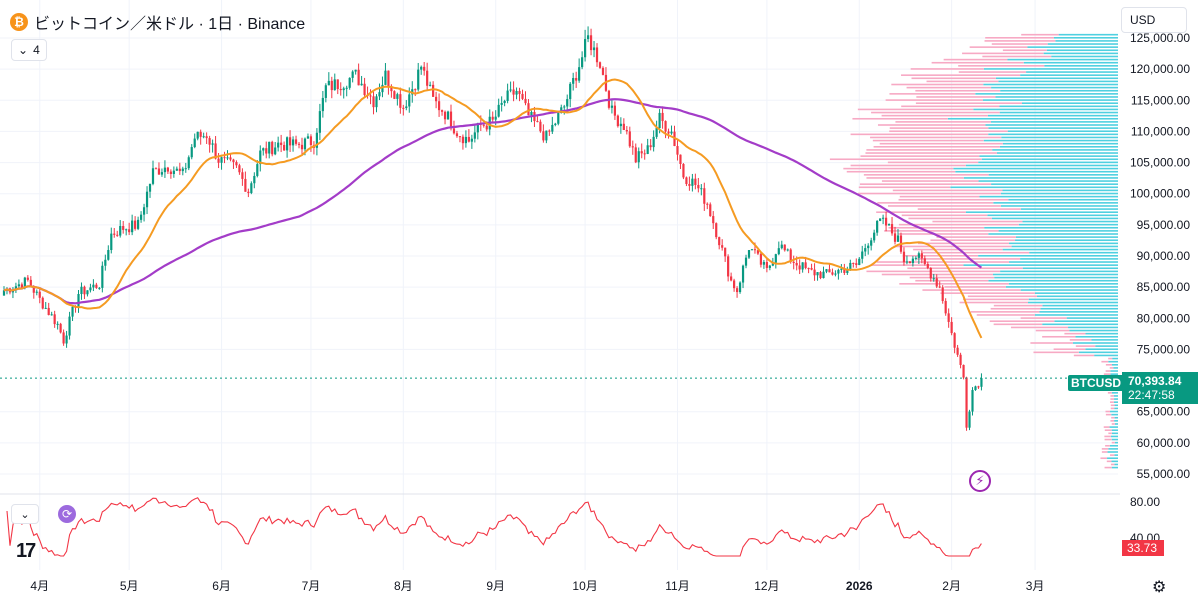 This screenshot has width=1200, height=601. I want to click on price-tick-label: 65,000.00, so click(1164, 412).